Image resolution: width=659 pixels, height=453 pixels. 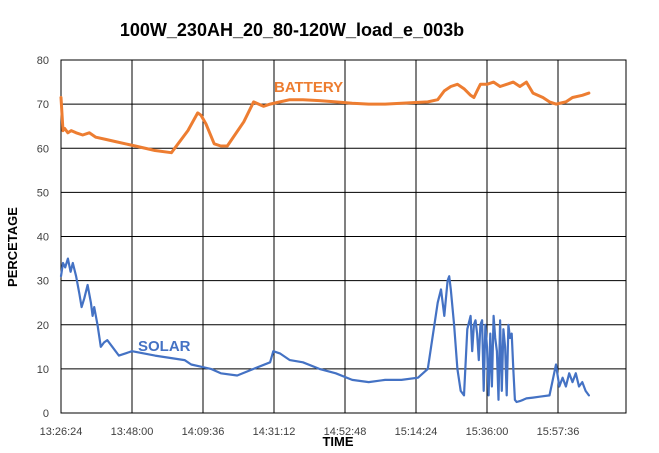 I want to click on x-tick-label: 14:09:36, so click(x=203, y=432).